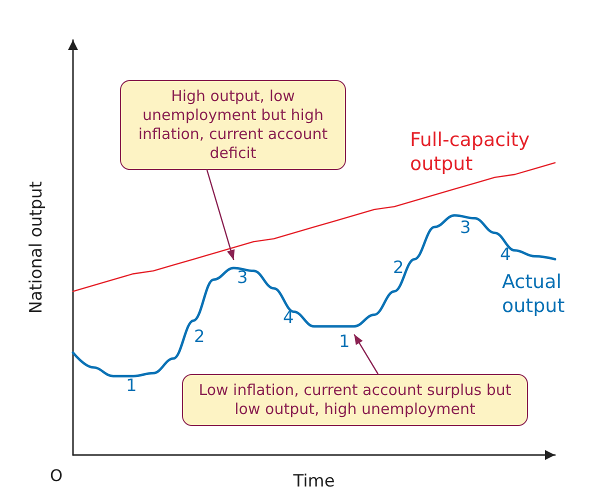  What do you see at coordinates (233, 125) in the screenshot?
I see `text: High output, low unemployment but high inflation, current account deficit` at bounding box center [233, 125].